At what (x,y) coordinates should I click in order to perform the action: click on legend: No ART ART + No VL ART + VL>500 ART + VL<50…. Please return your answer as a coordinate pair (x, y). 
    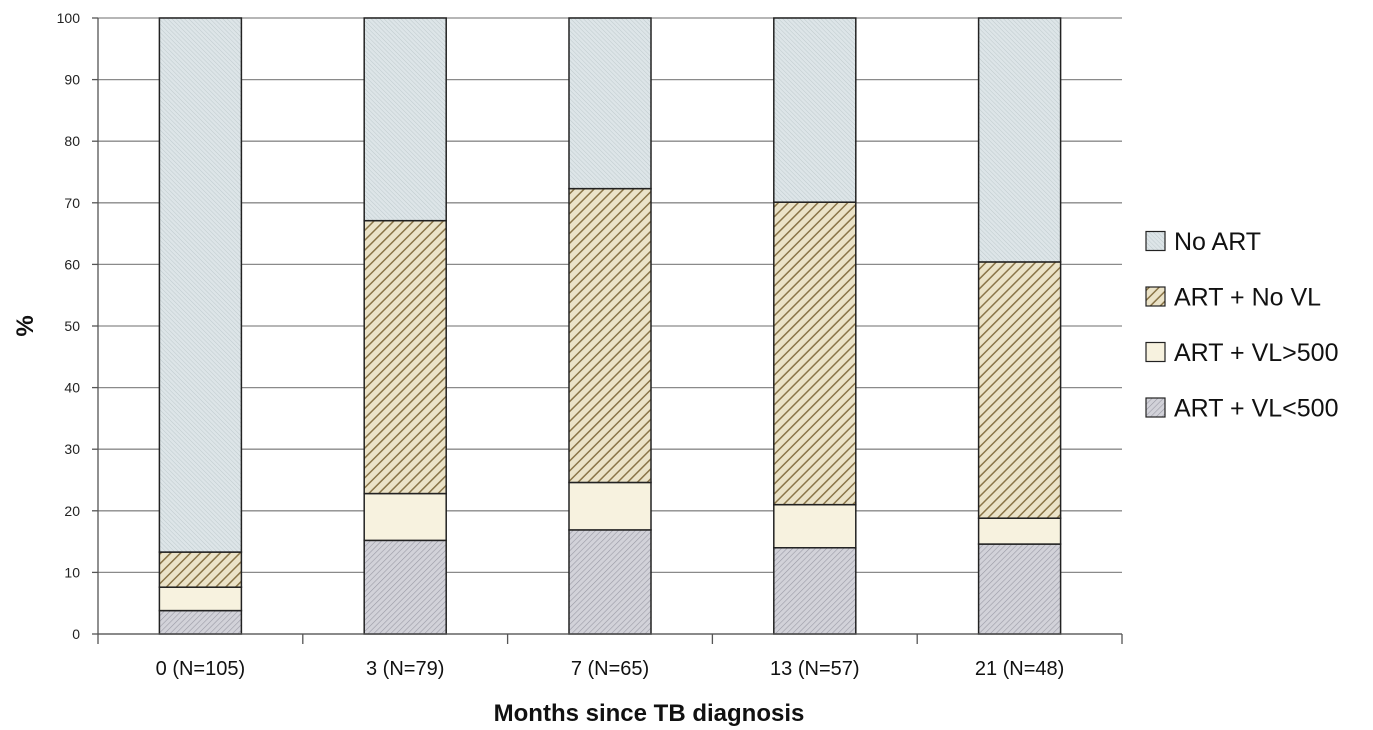
    Looking at the image, I should click on (1241, 325).